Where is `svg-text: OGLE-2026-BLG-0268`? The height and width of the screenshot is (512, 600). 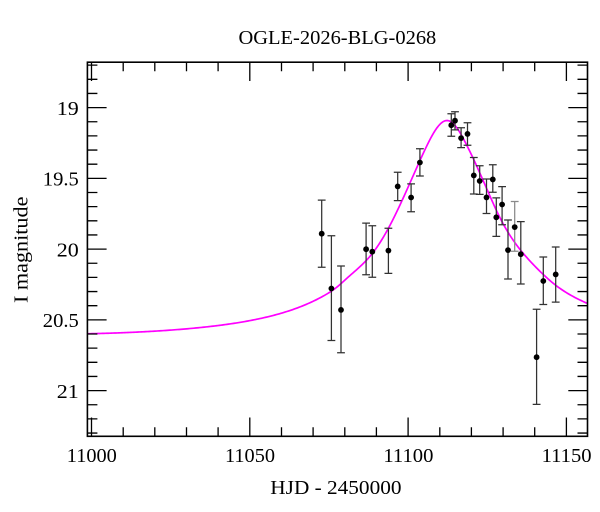
svg-text: OGLE-2026-BLG-0268 is located at coordinates (338, 38).